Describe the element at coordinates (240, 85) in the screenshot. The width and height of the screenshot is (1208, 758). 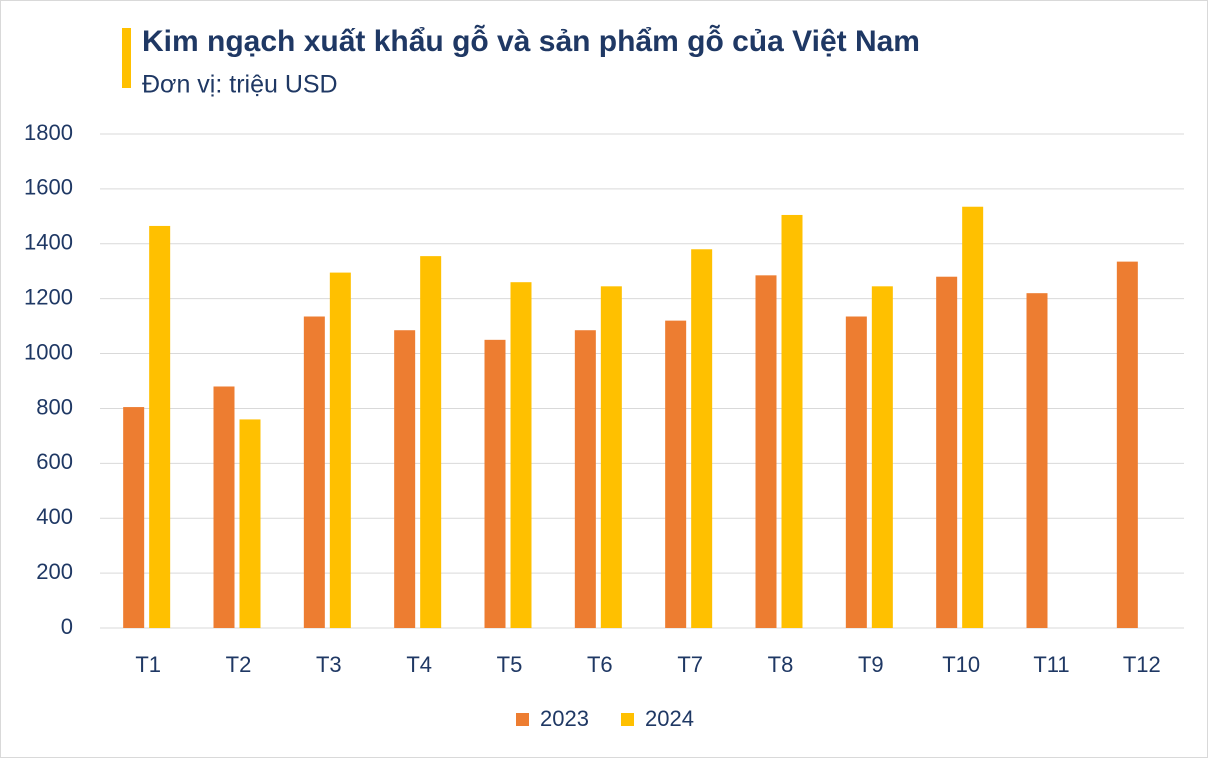
I see `chart-subtitle: Đơn vị: triệu USD` at that location.